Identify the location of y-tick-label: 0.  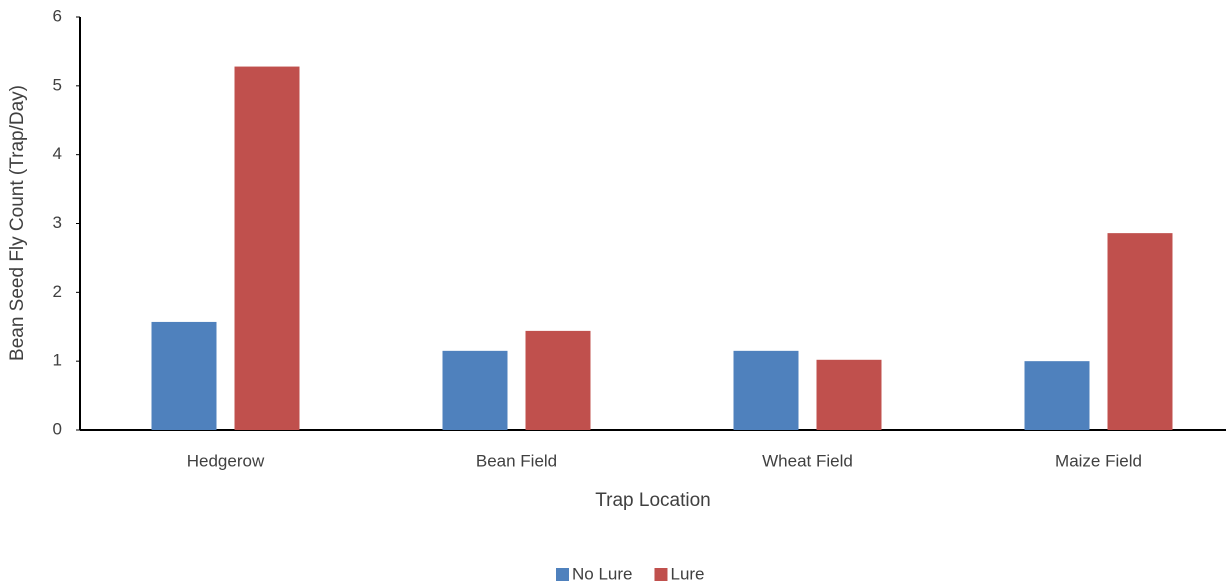
(57, 428).